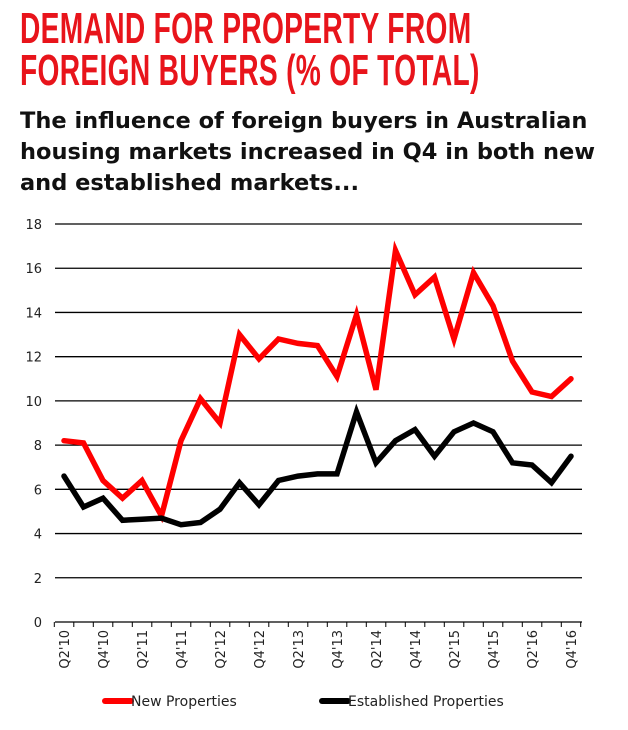  Describe the element at coordinates (33, 313) in the screenshot. I see `y-tick-label: 14` at that location.